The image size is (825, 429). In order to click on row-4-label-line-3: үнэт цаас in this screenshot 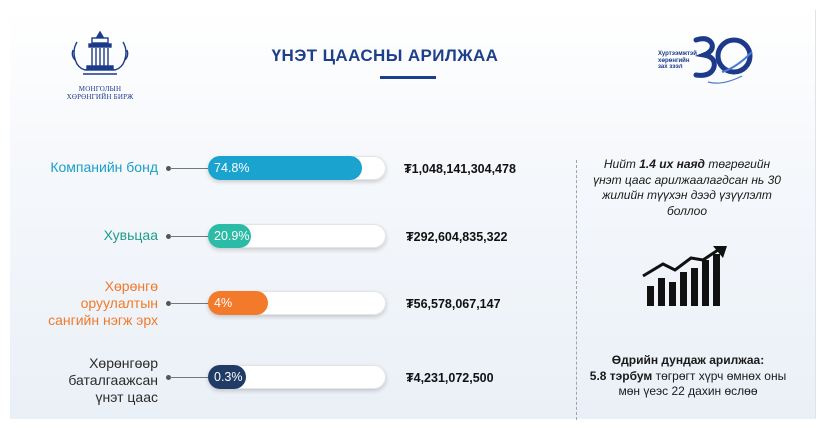, I will do `click(126, 397)`.